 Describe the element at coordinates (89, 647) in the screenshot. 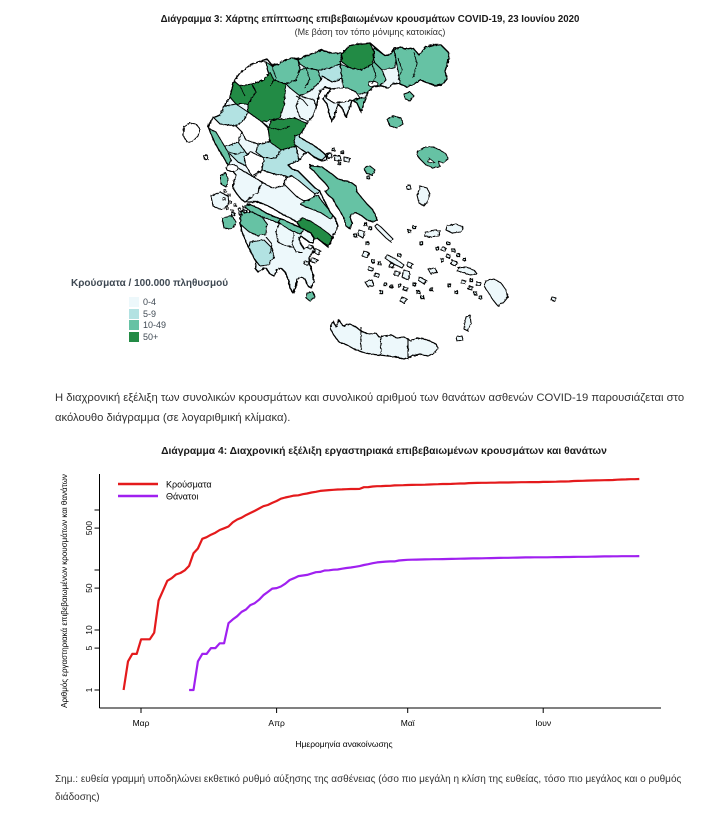

I see `svg-text: 5` at that location.